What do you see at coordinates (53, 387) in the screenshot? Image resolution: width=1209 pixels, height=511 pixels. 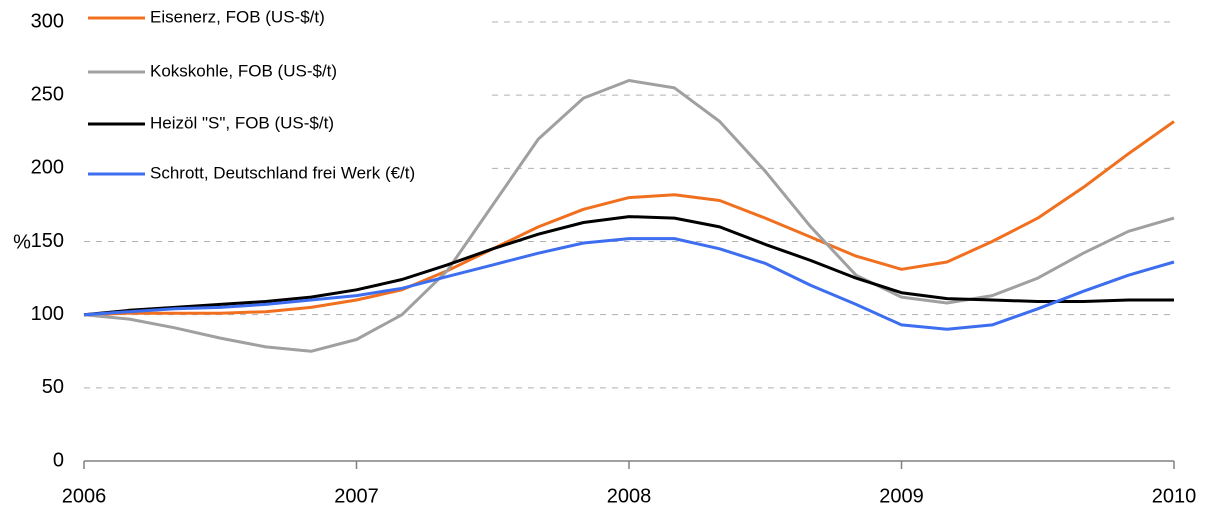 I see `y-tick-label: 50` at bounding box center [53, 387].